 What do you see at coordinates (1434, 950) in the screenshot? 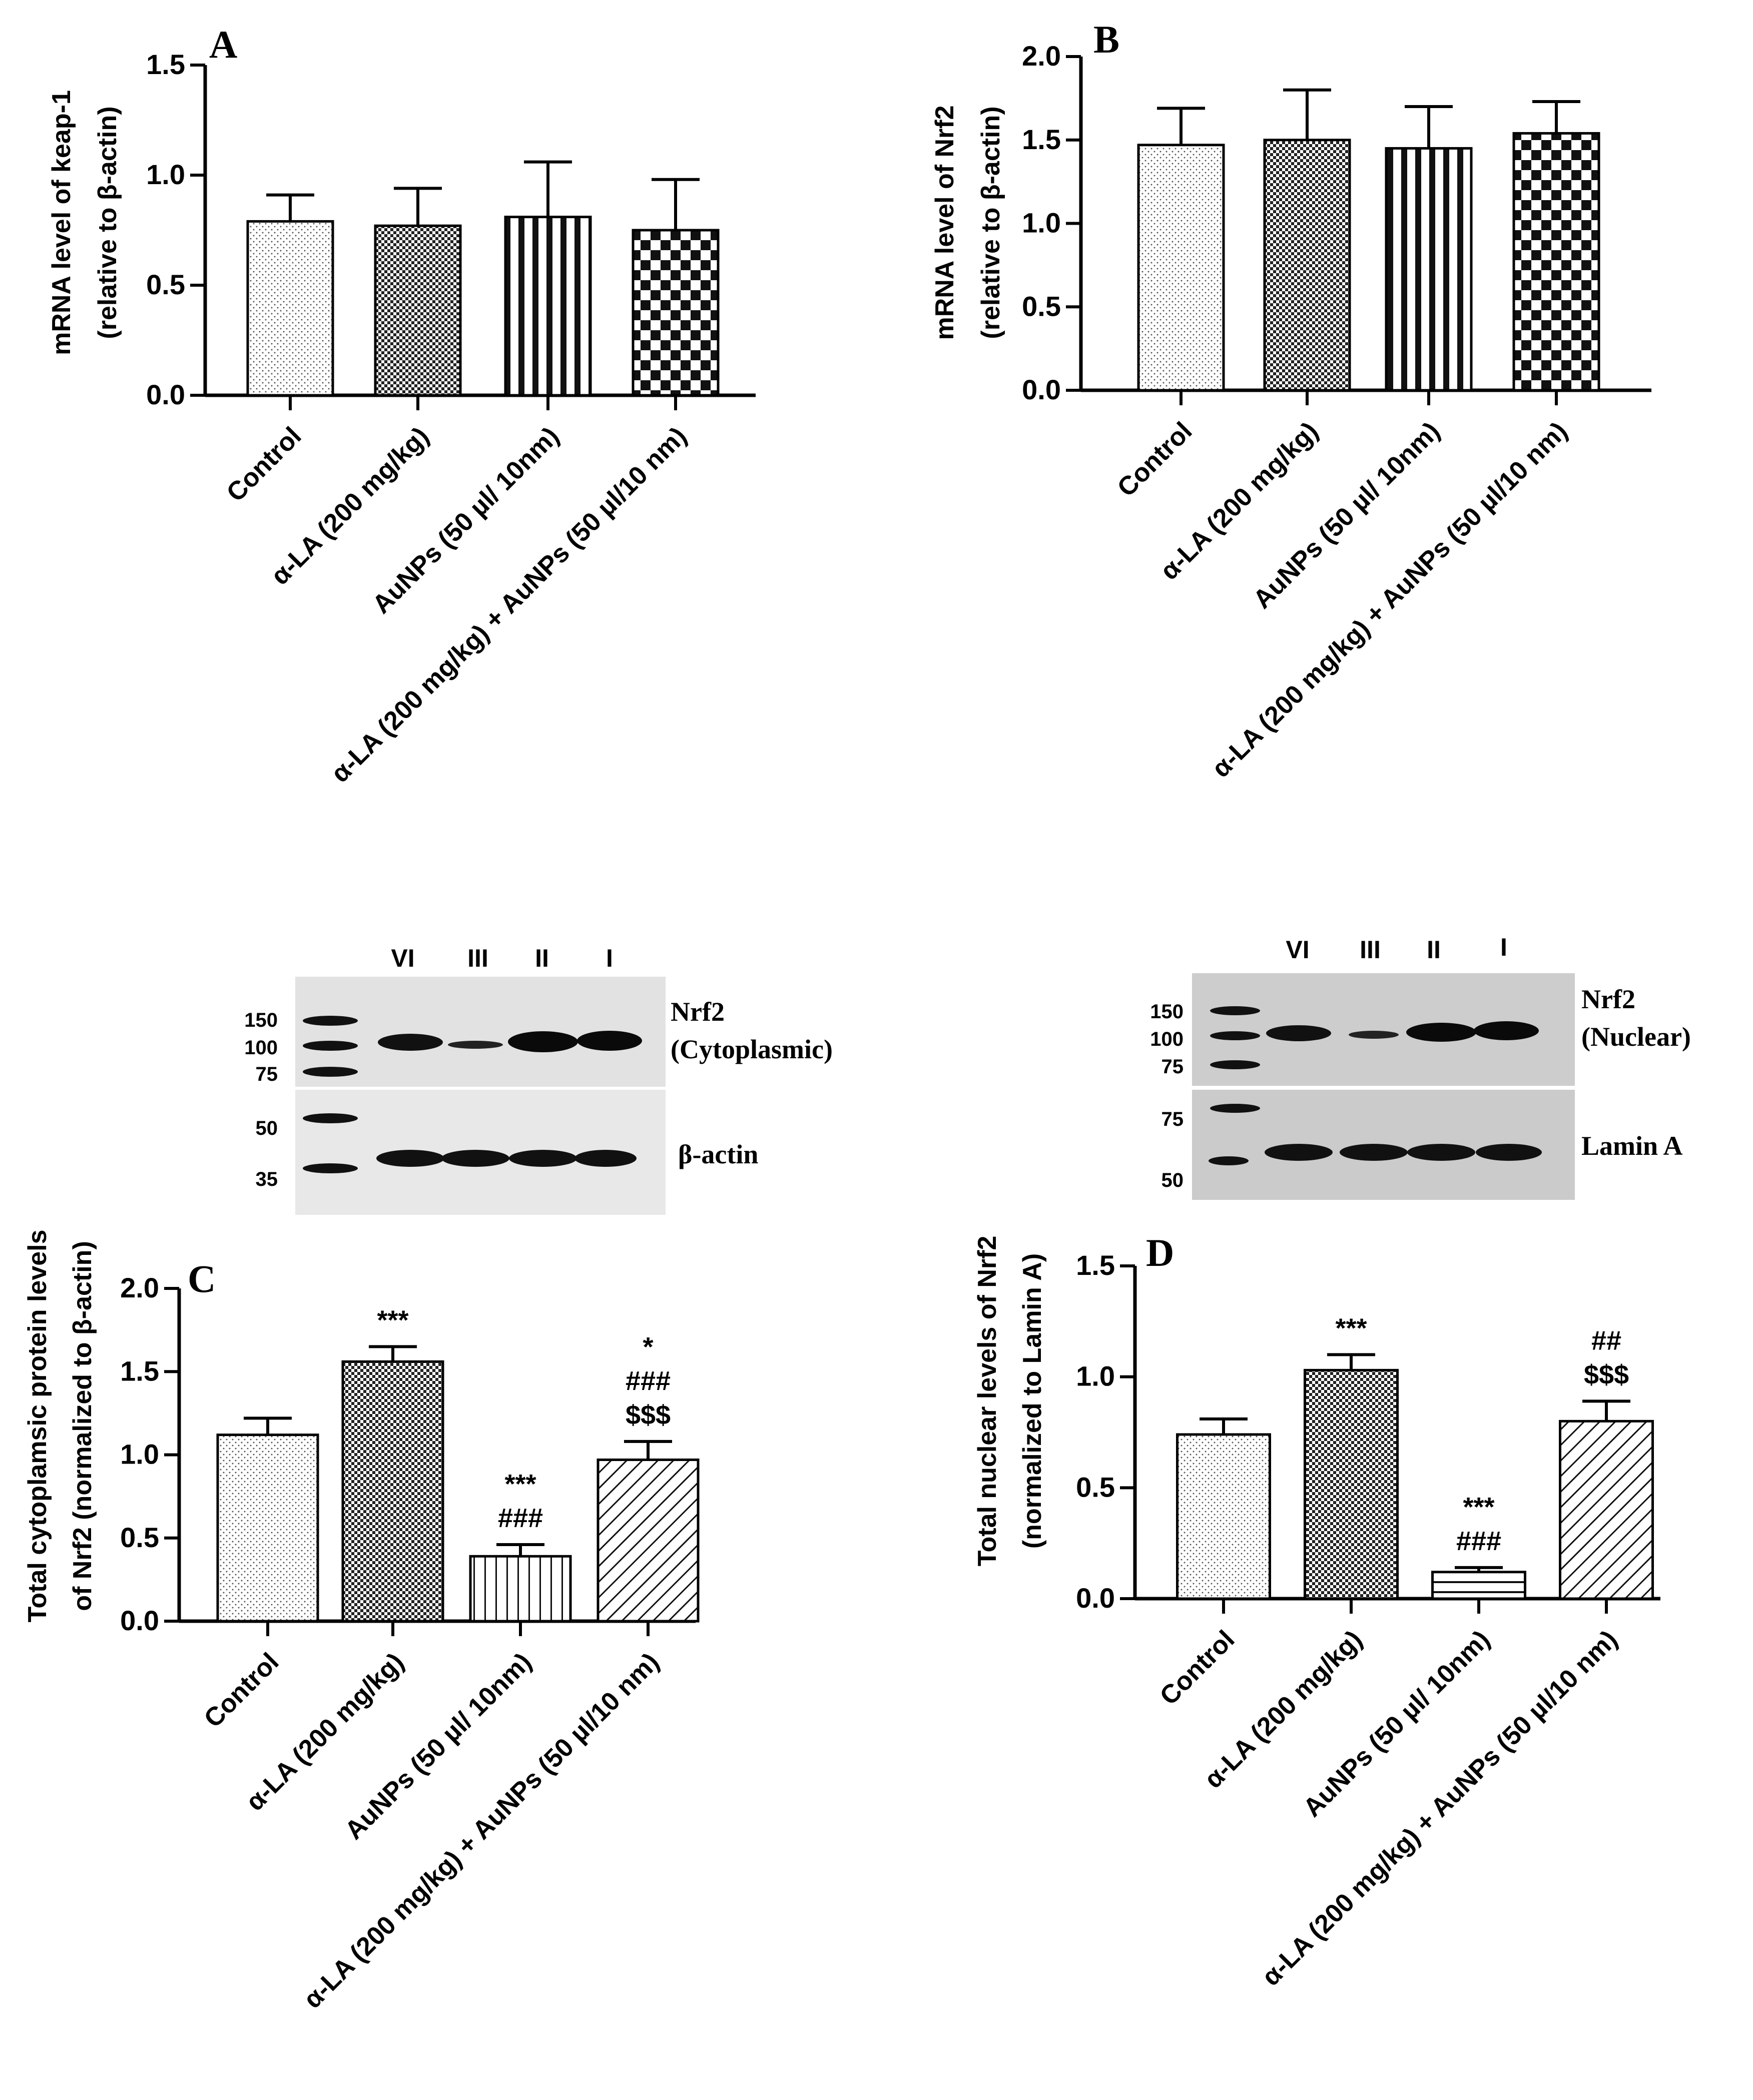
I see `blot2-lane-label: II` at bounding box center [1434, 950].